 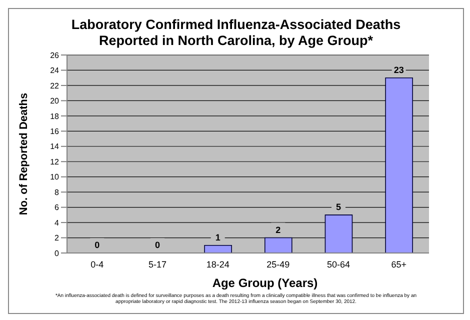 What do you see at coordinates (278, 229) in the screenshot?
I see `data-label: 2` at bounding box center [278, 229].